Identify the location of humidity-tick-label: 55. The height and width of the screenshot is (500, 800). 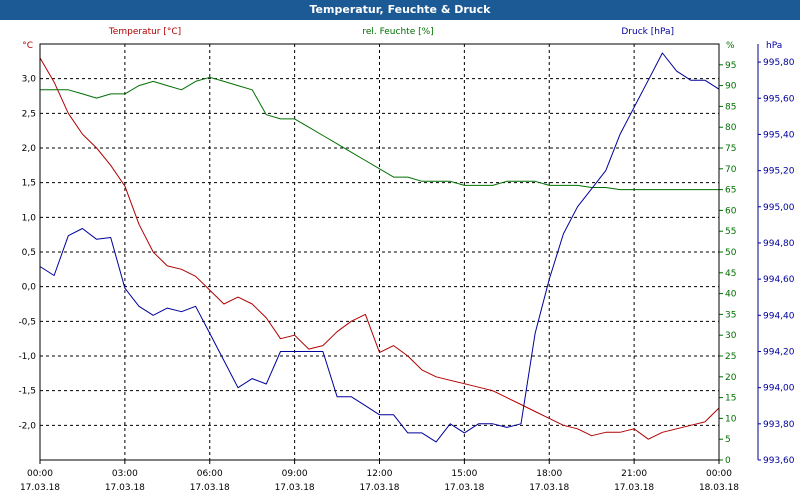
(730, 232).